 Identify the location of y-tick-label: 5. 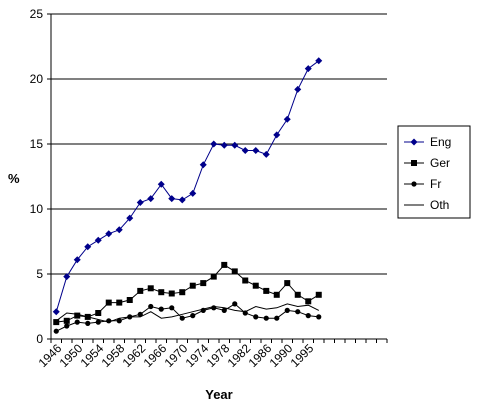
(39, 274).